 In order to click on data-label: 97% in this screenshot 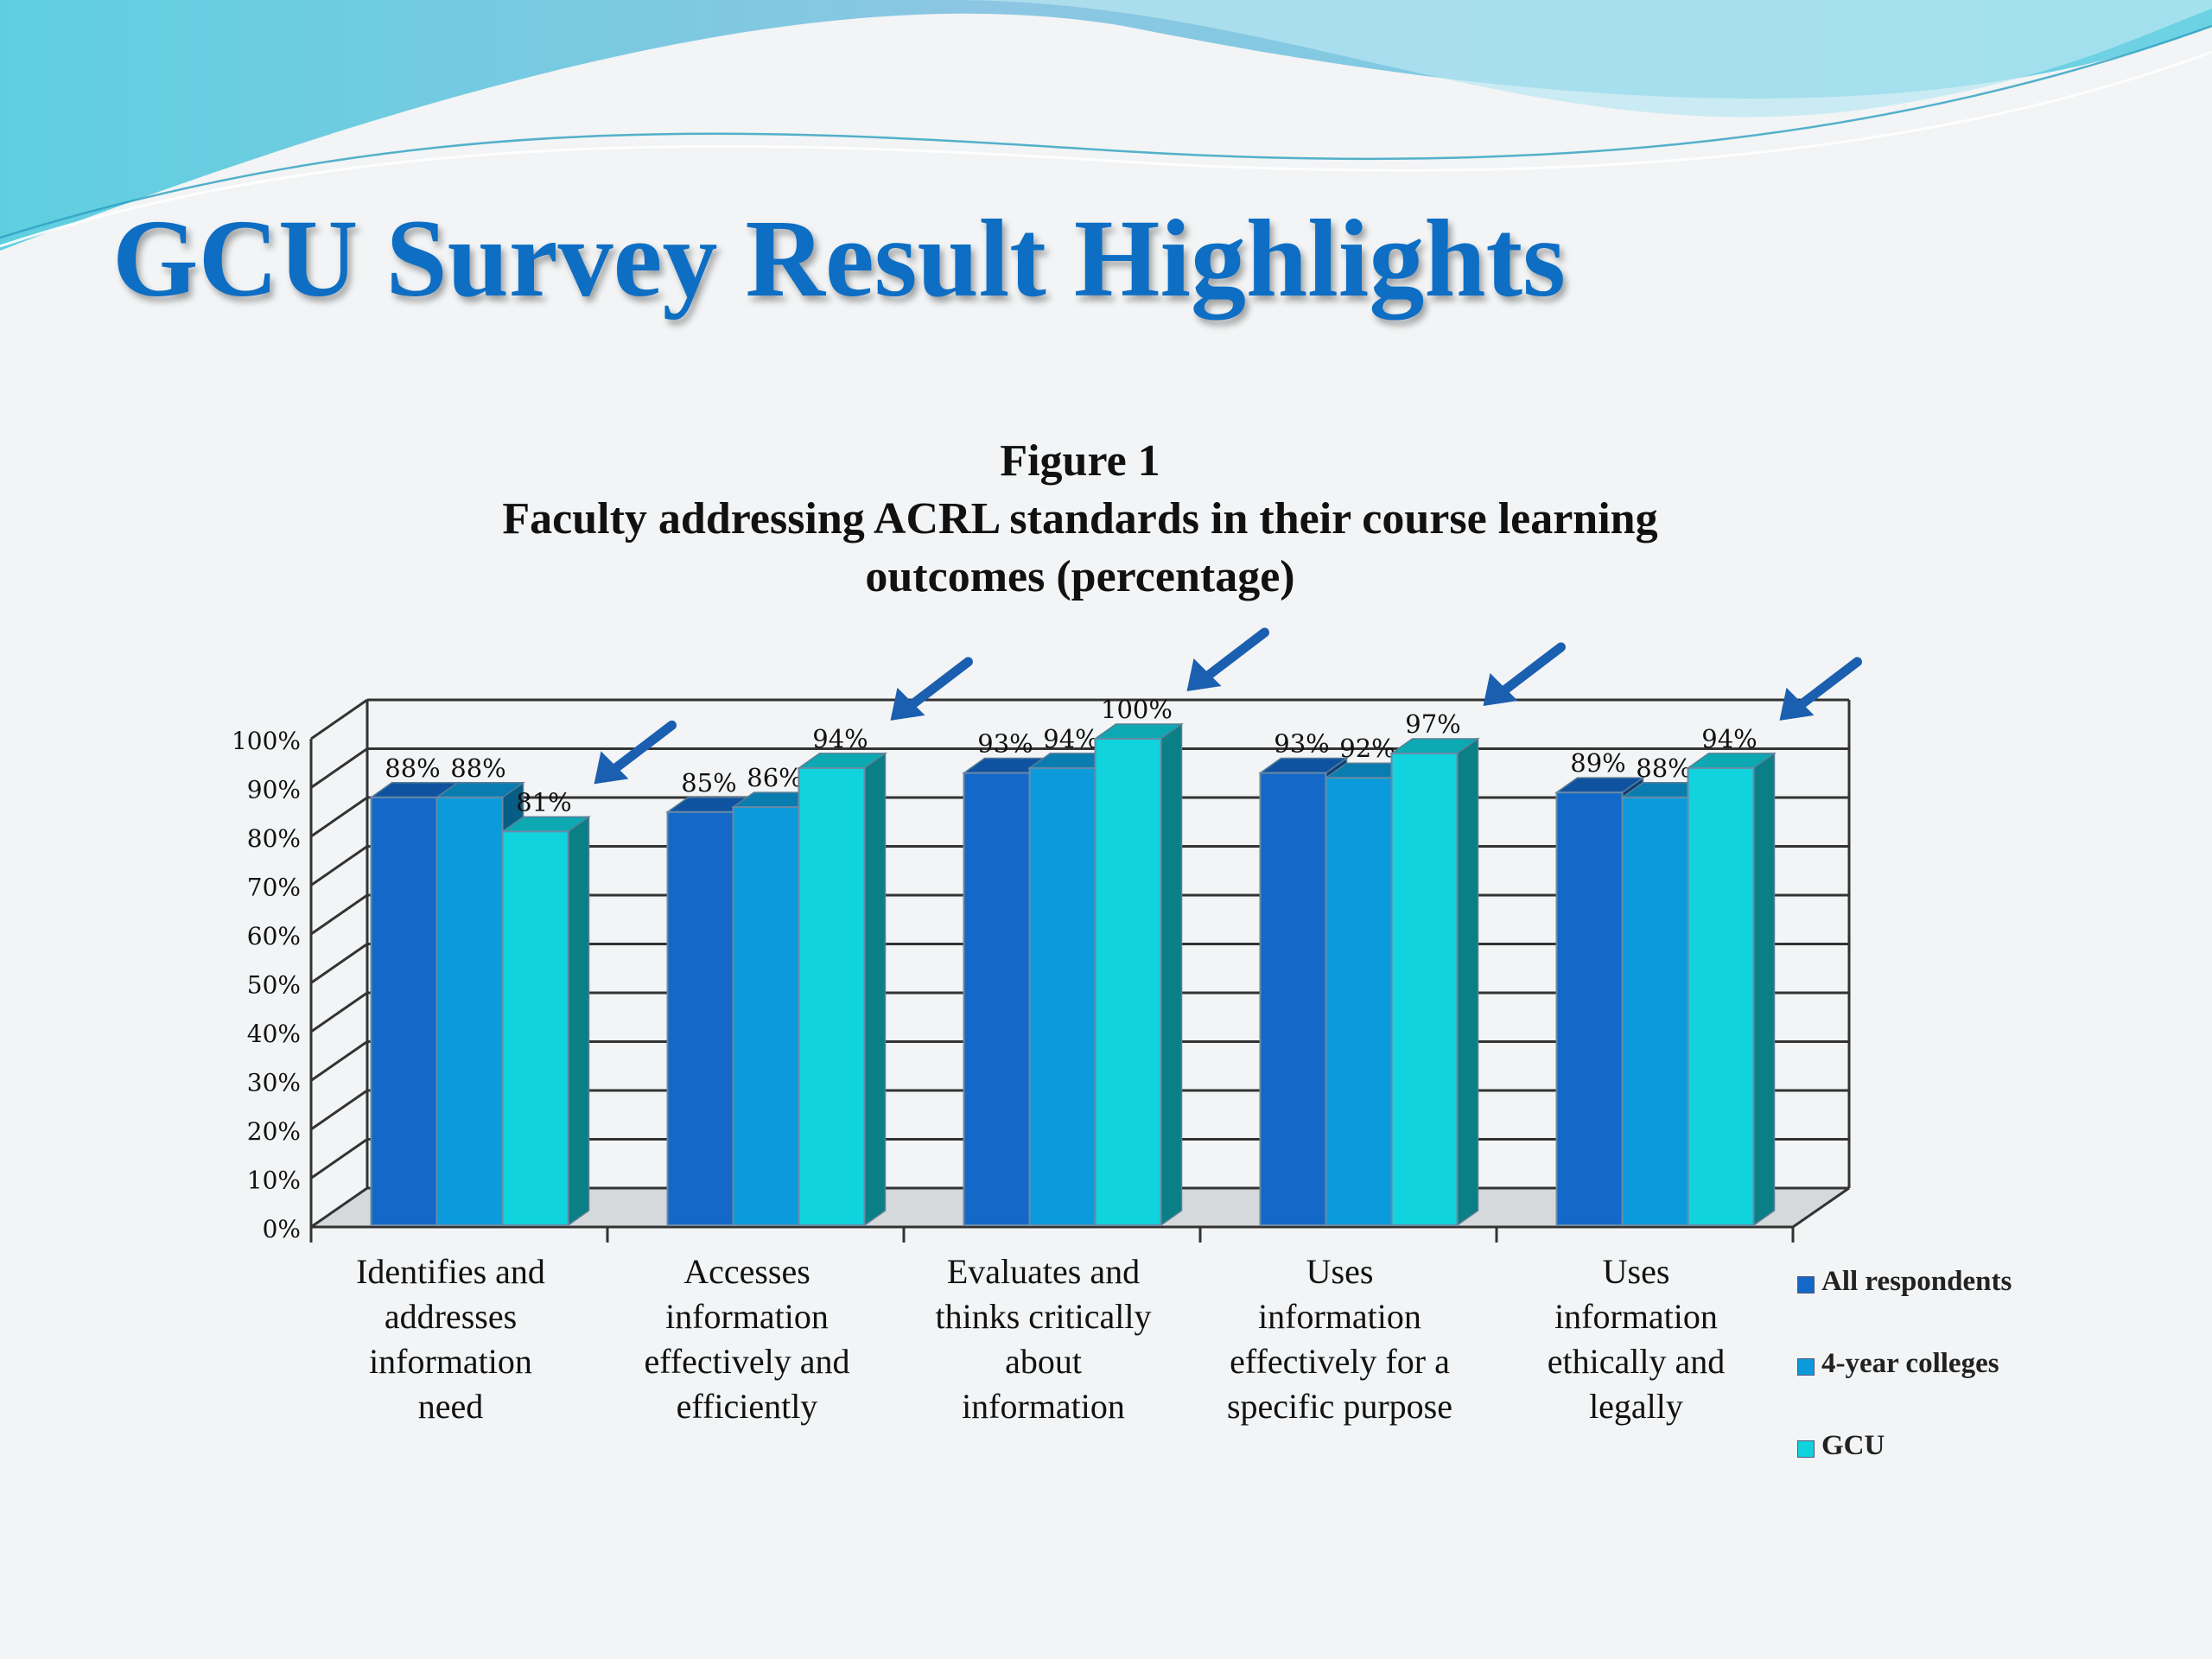, I will do `click(1432, 724)`.